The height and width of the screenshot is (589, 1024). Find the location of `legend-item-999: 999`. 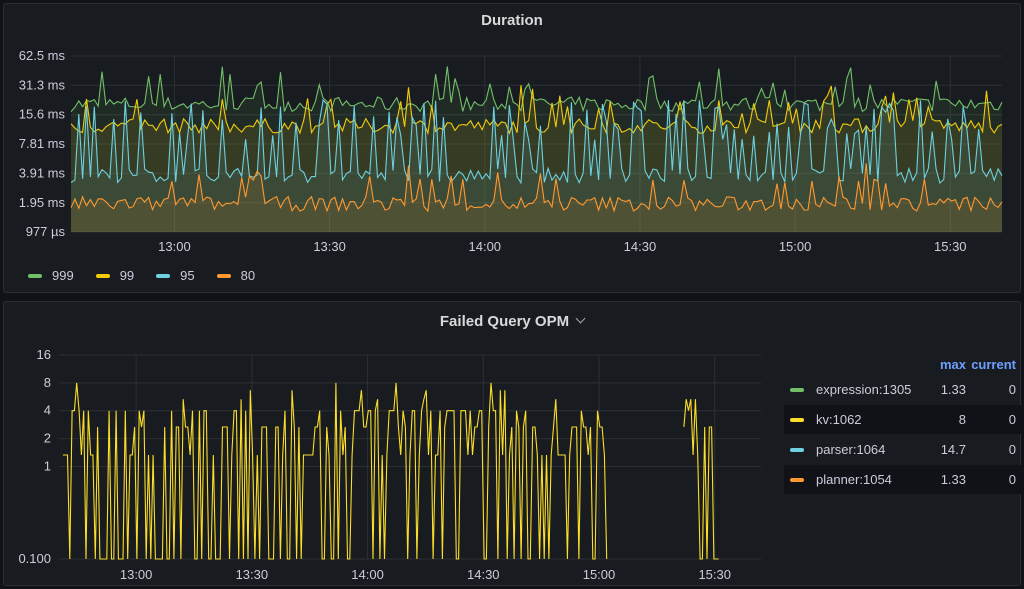

legend-item-999: 999 is located at coordinates (51, 275).